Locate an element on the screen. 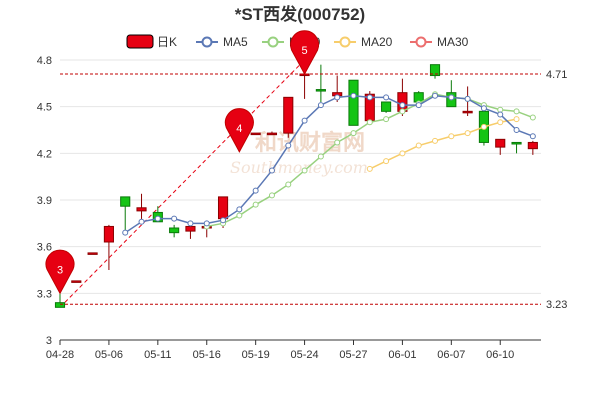 Image resolution: width=600 pixels, height=400 pixels. x-tick-label: 04-28 is located at coordinates (60, 355).